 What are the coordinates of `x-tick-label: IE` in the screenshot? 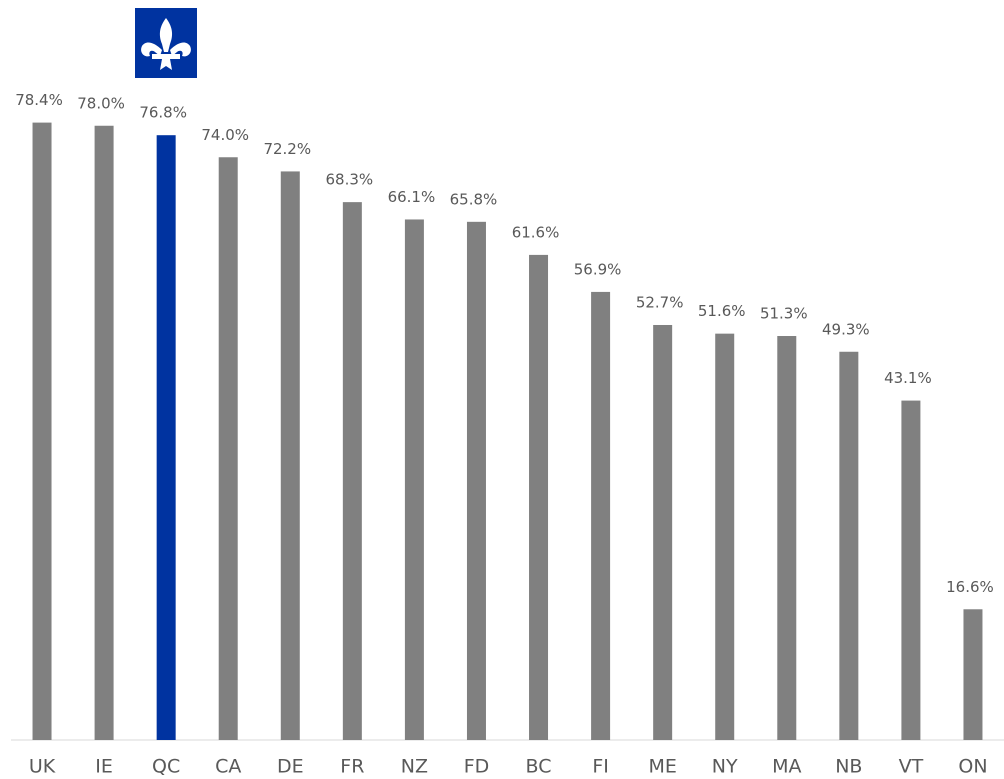 It's located at (104, 767).